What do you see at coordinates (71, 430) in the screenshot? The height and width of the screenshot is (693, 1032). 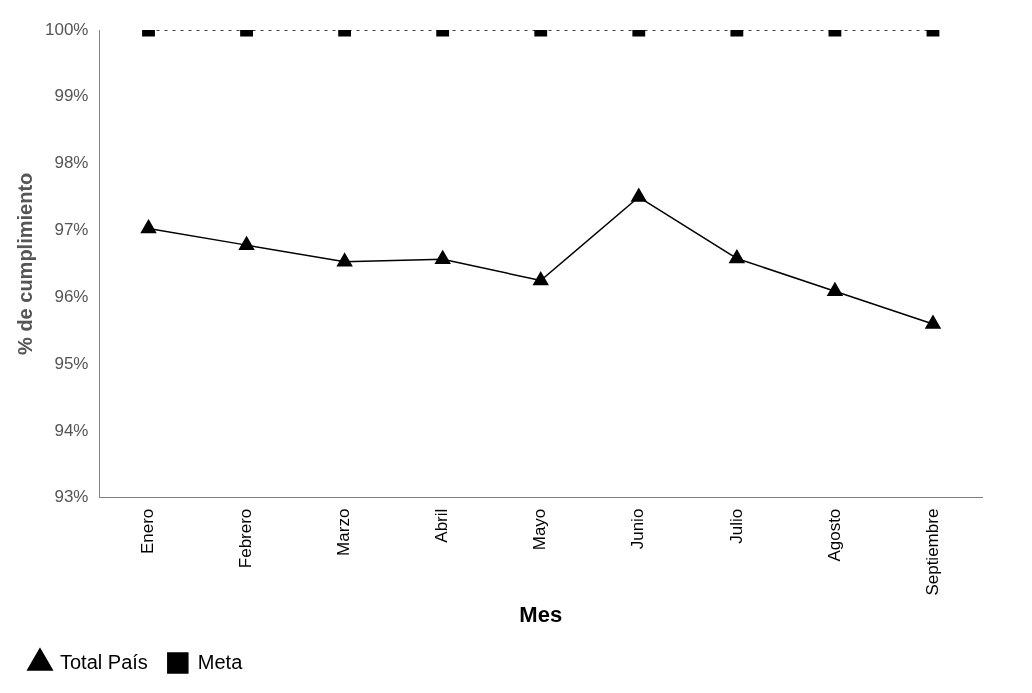 I see `y-tick-label: 94%` at bounding box center [71, 430].